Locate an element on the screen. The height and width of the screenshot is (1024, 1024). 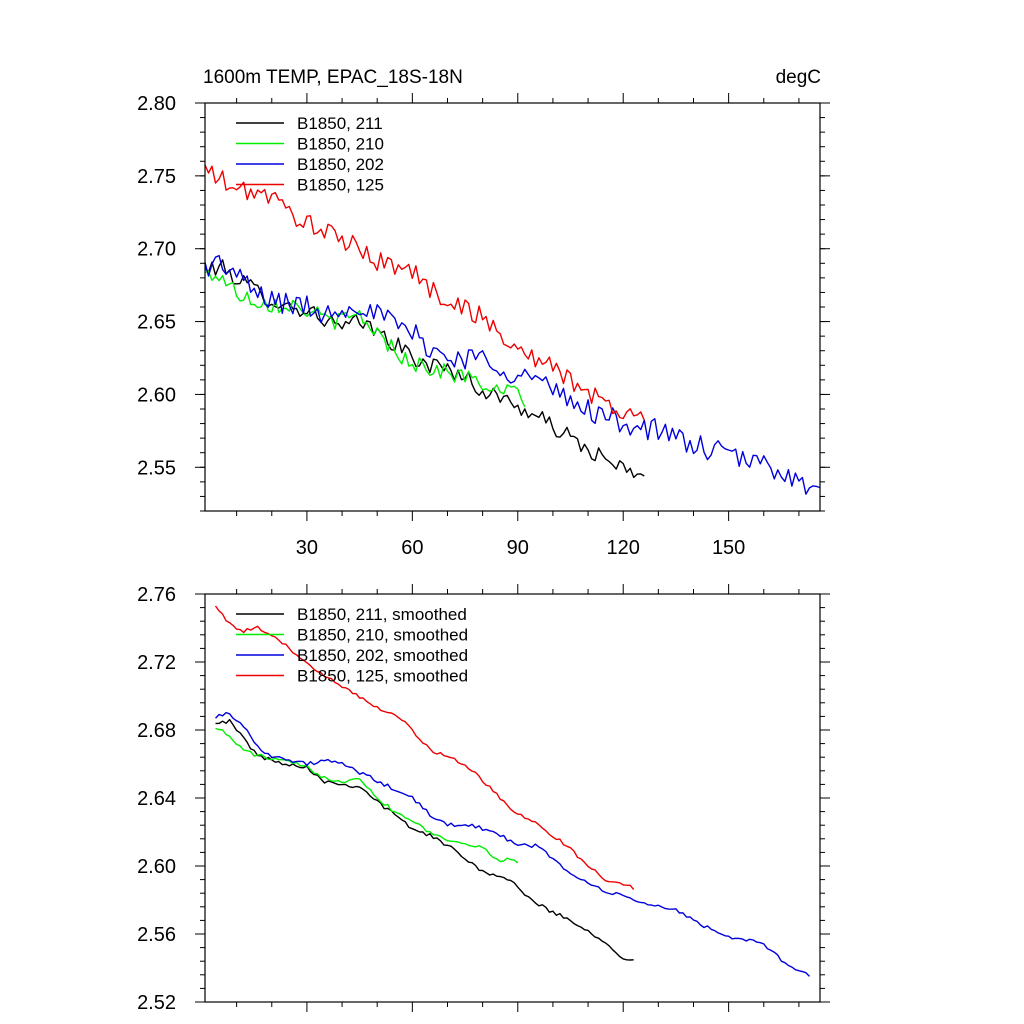
bottom-axis-tick-labels: 2.52 2.56 2.60 2.64 2.68 2.72 2.76 is located at coordinates (156, 799).